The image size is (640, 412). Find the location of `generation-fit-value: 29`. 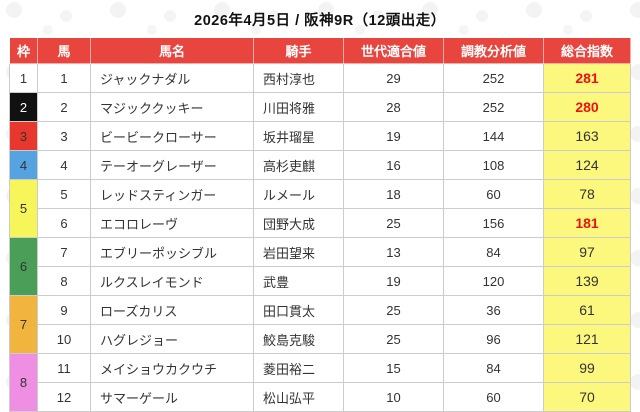

generation-fit-value: 29 is located at coordinates (393, 78).